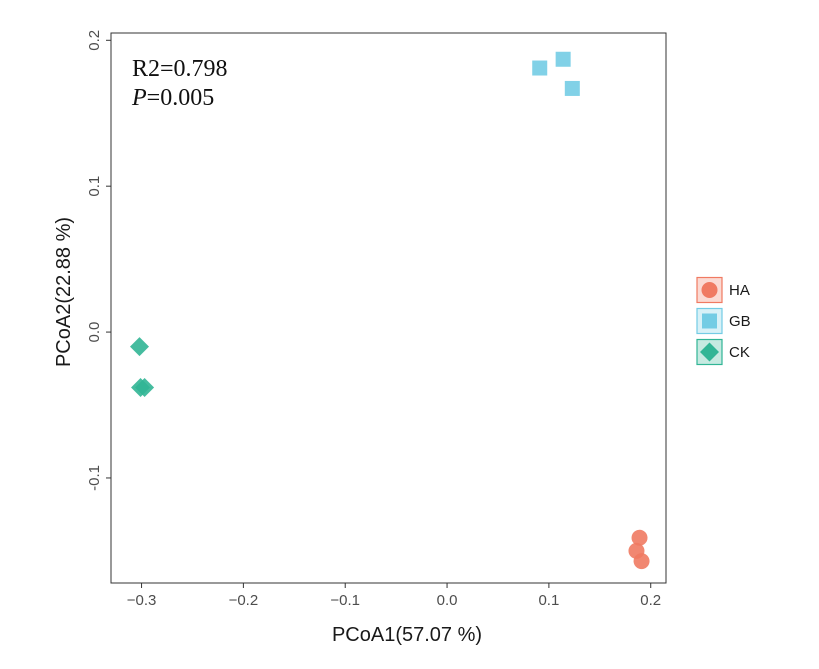 Image resolution: width=819 pixels, height=669 pixels. What do you see at coordinates (94, 40) in the screenshot?
I see `y-tick-label: 0.2` at bounding box center [94, 40].